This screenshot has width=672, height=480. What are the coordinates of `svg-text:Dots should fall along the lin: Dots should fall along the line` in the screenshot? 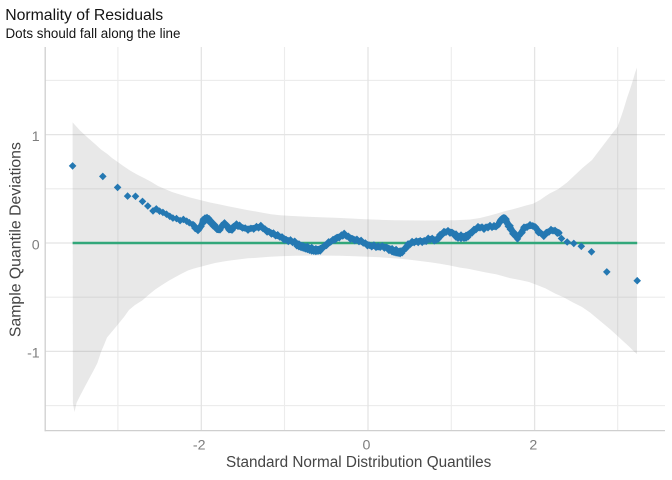 It's located at (93, 33).